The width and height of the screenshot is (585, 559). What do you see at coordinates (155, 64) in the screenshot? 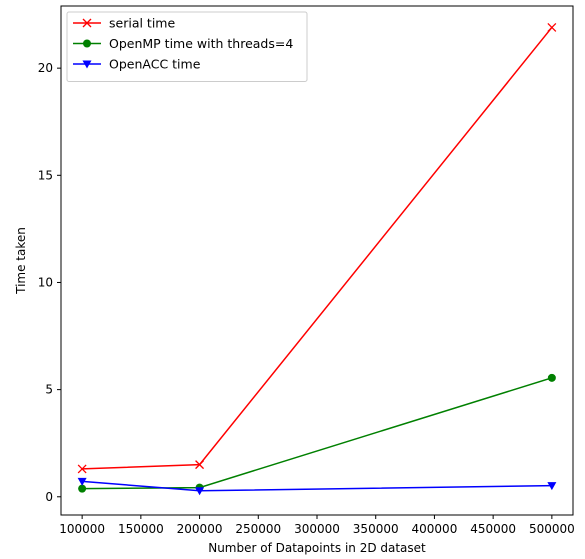
I see `legend-label: OpenACC time` at bounding box center [155, 64].